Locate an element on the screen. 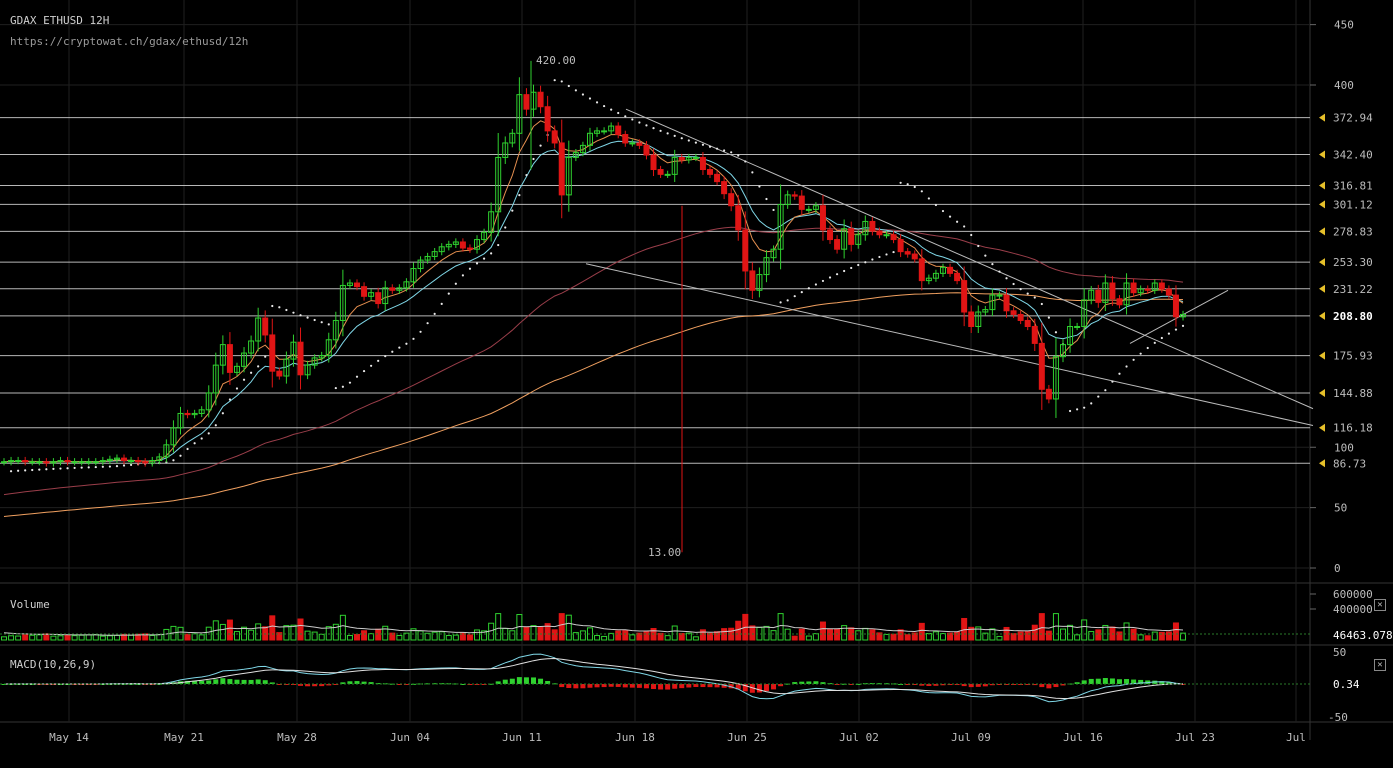 The height and width of the screenshot is (768, 1393). x-tick-label: Jul 02 is located at coordinates (859, 737).